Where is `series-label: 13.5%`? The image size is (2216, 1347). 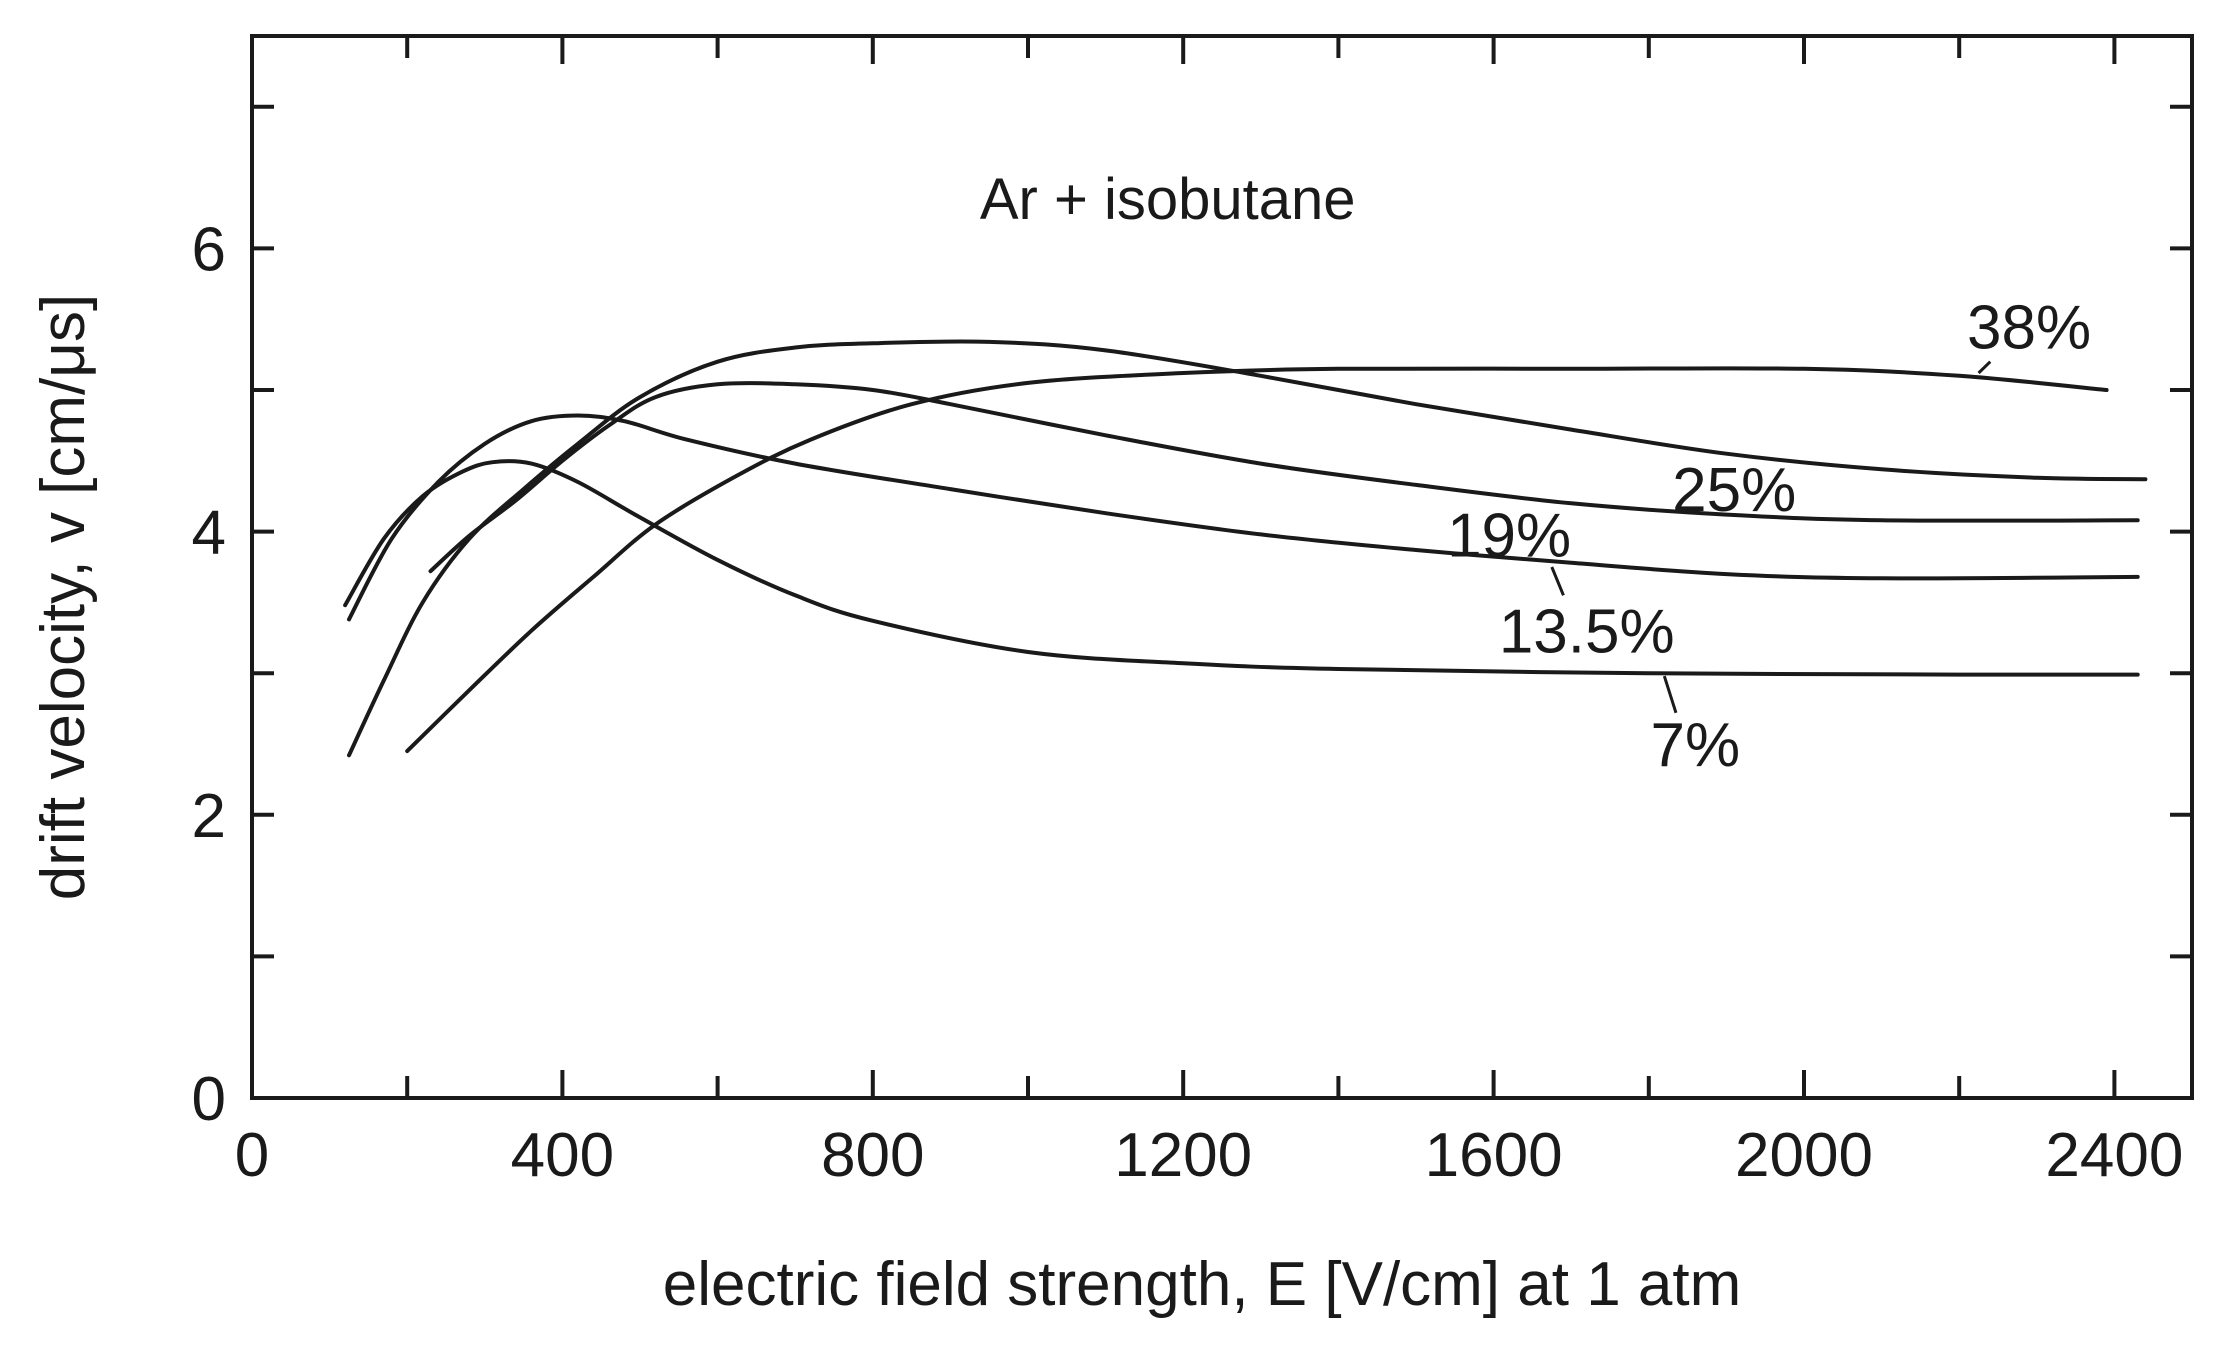 series-label: 13.5% is located at coordinates (1587, 632).